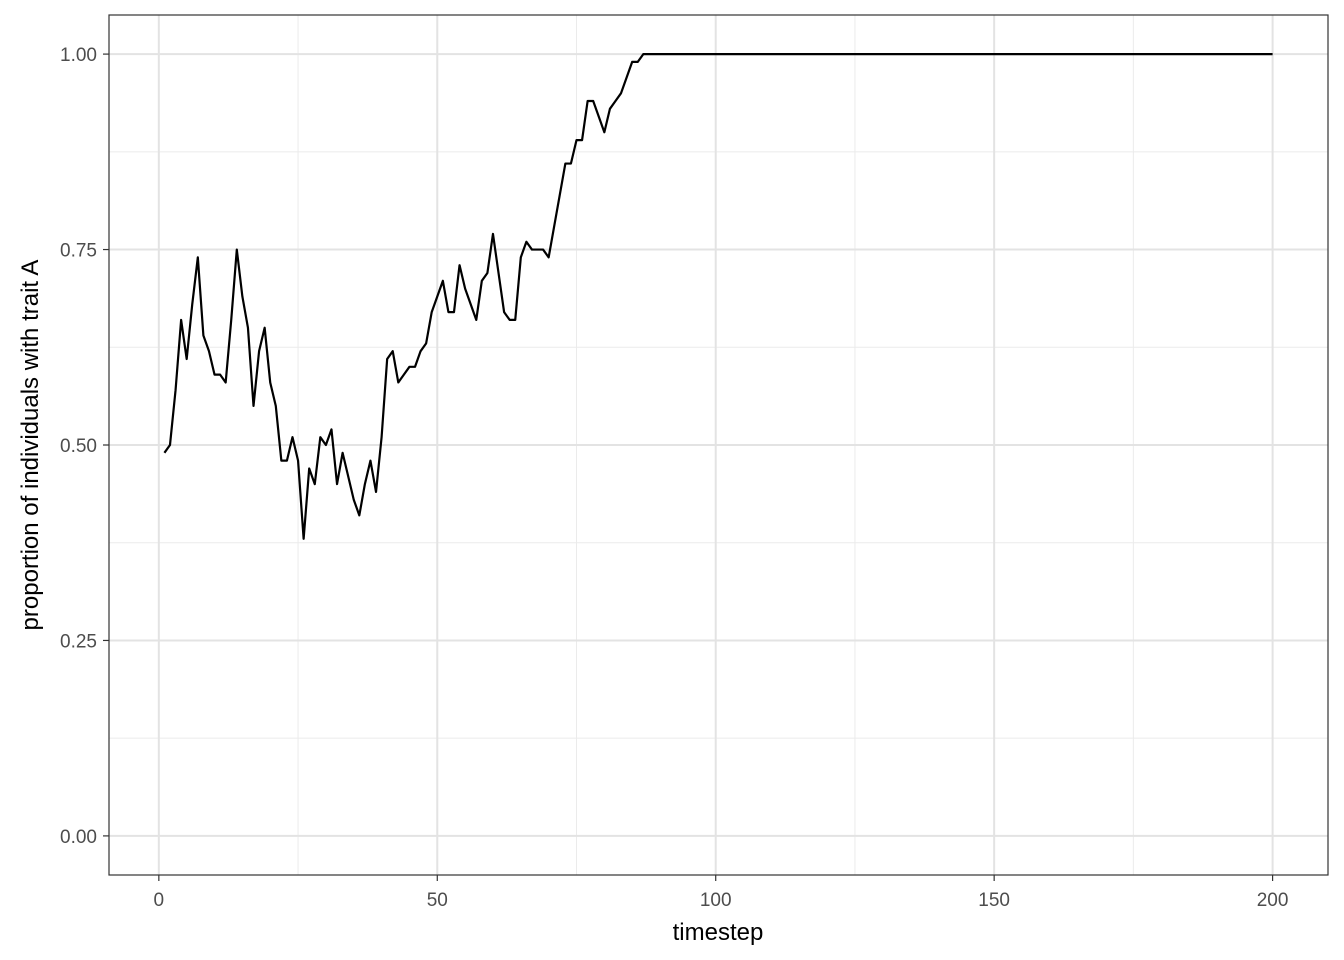 This screenshot has height=960, width=1344. Describe the element at coordinates (994, 900) in the screenshot. I see `x-tick-label: 150` at that location.